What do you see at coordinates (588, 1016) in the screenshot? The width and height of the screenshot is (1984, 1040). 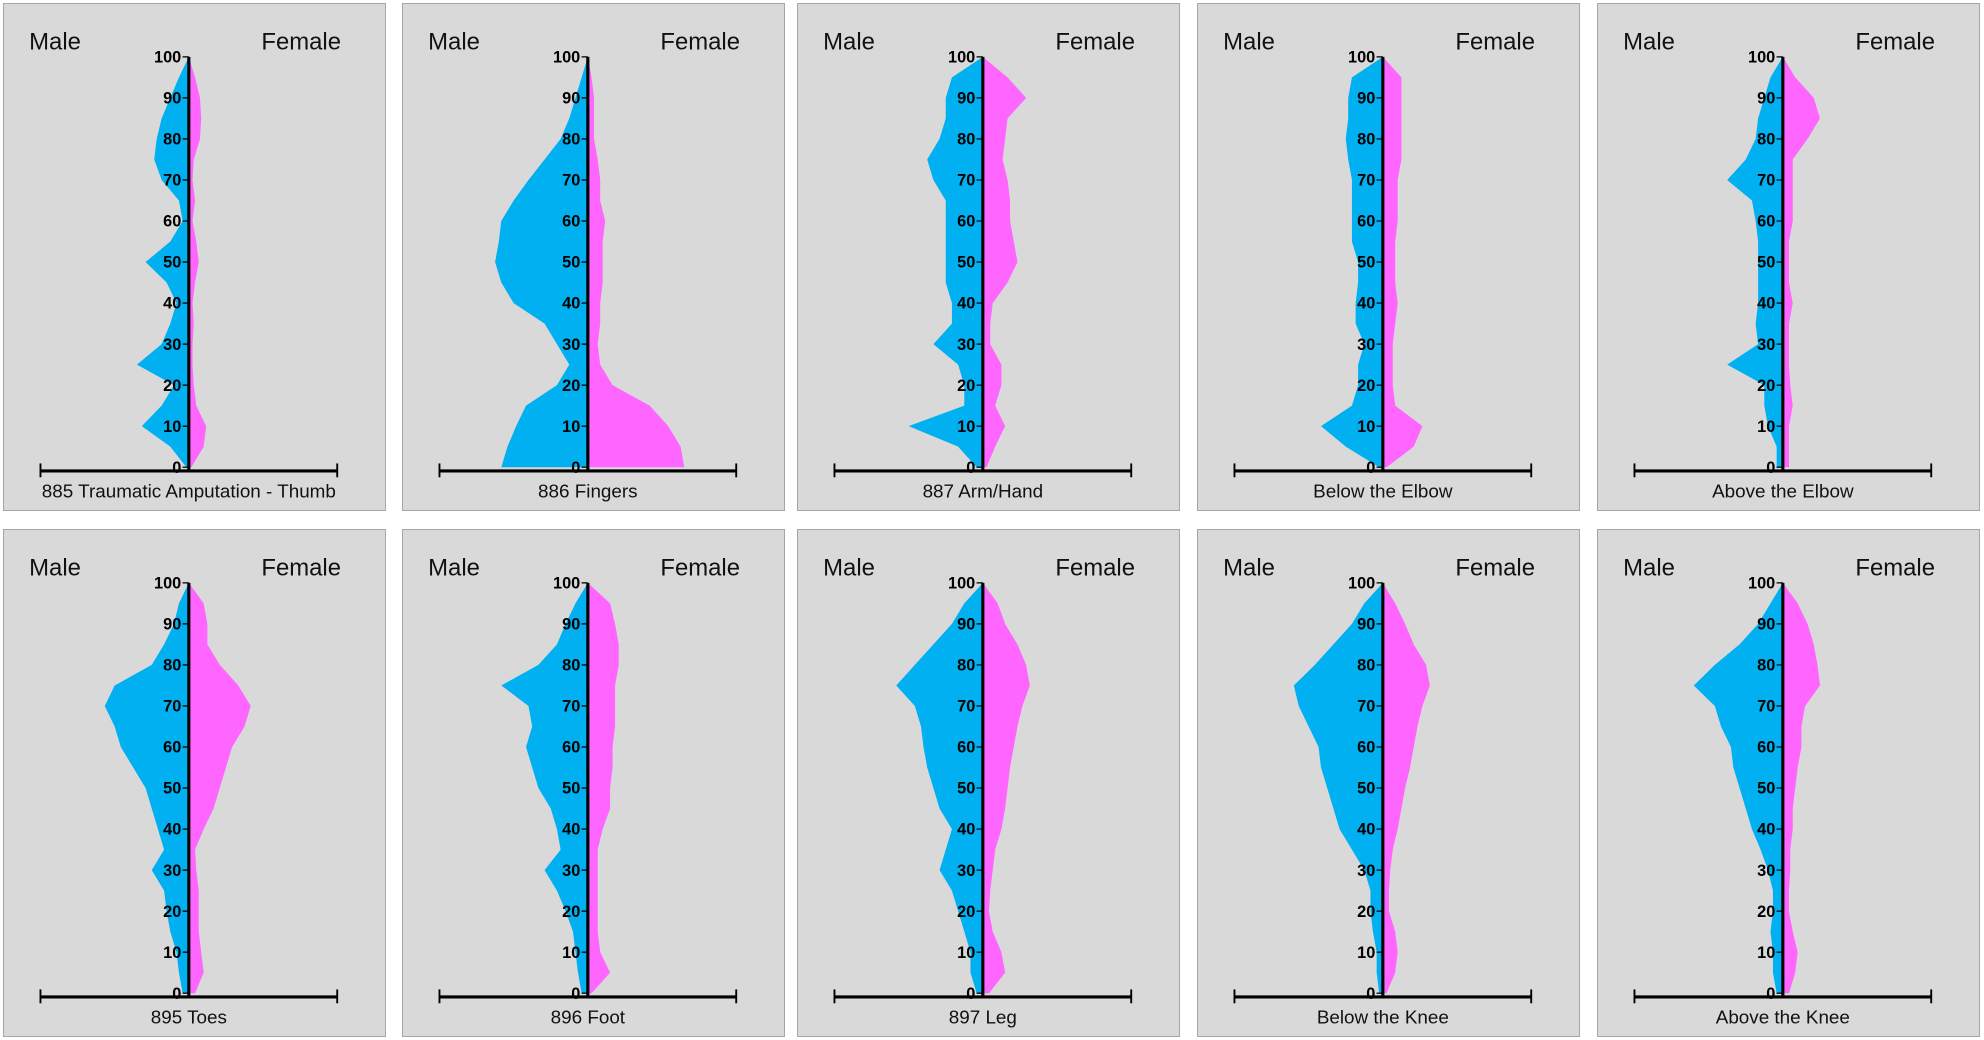 I see `chart-title: 896 Foot` at bounding box center [588, 1016].